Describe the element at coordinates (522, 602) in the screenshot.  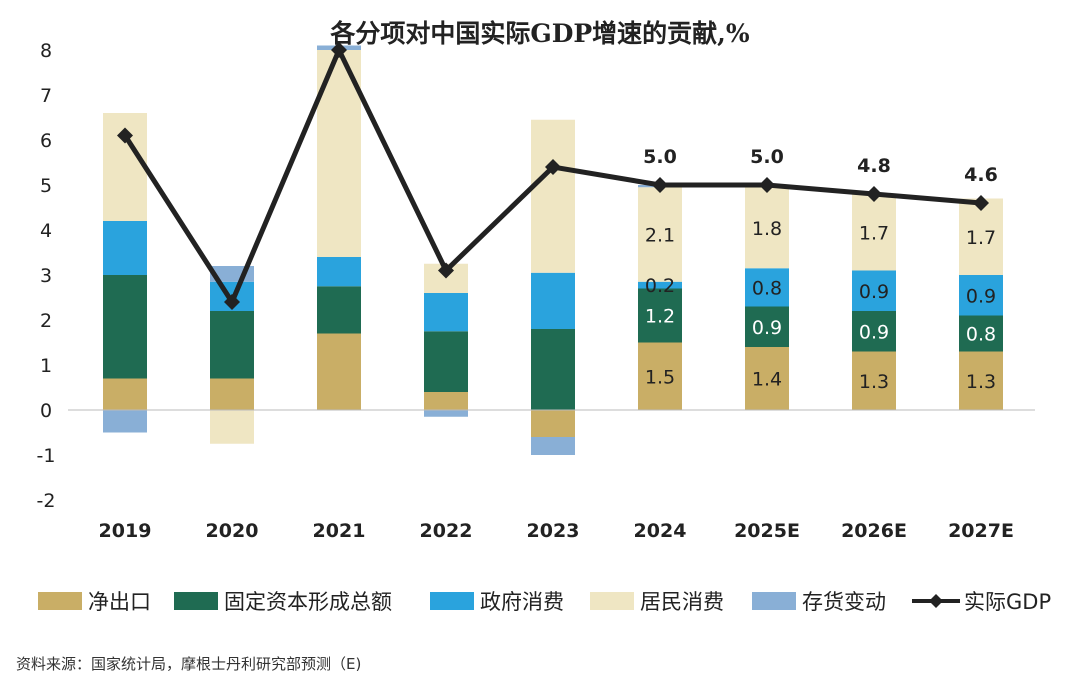
I see `legend-label: 政府消费` at that location.